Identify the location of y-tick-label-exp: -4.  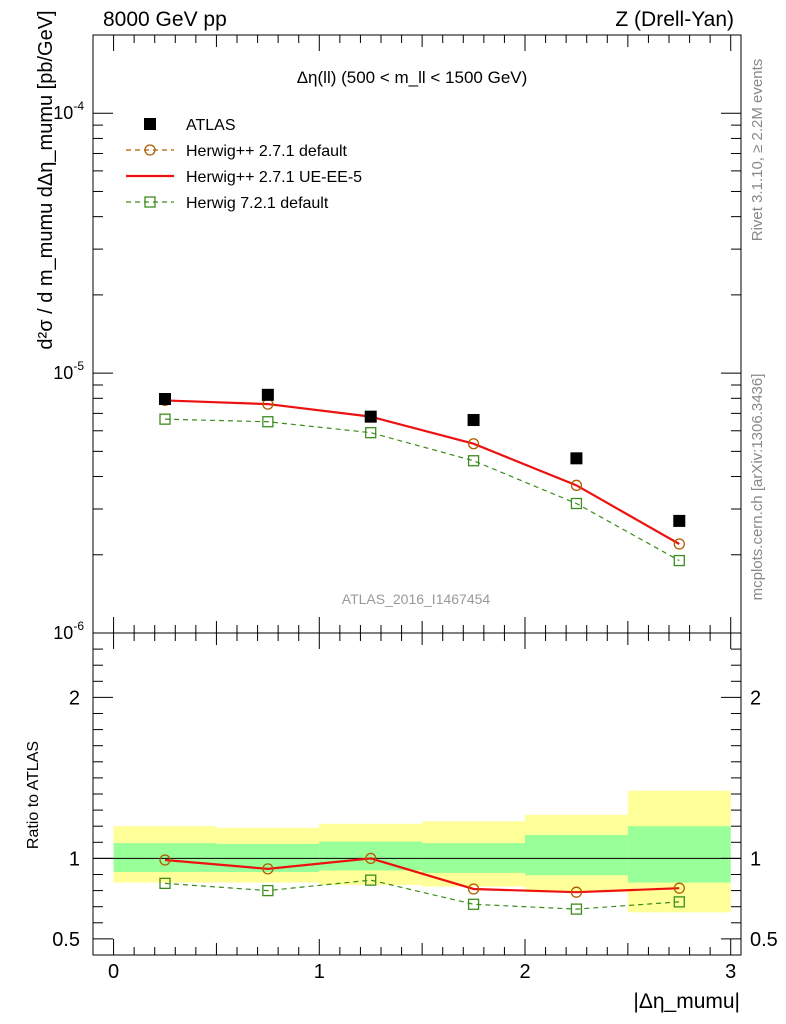
(78, 106).